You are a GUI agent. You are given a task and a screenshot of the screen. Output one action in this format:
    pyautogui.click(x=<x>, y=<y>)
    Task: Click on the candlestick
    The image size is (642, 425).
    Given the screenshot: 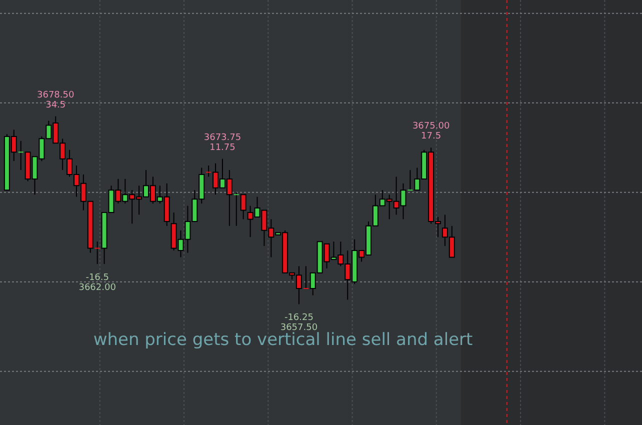 What is the action you would take?
    pyautogui.click(x=243, y=207)
    